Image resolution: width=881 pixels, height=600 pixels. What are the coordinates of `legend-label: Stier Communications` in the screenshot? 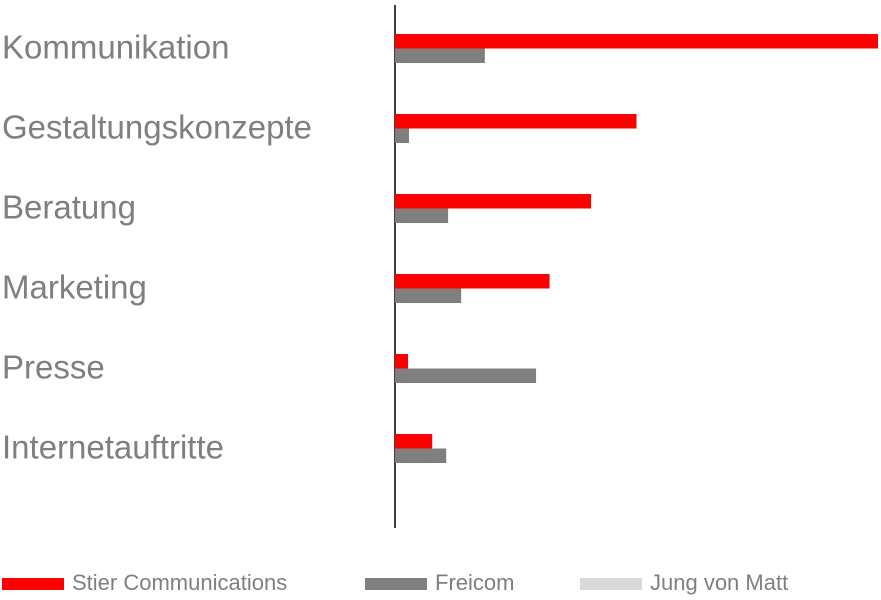 It's located at (179, 582).